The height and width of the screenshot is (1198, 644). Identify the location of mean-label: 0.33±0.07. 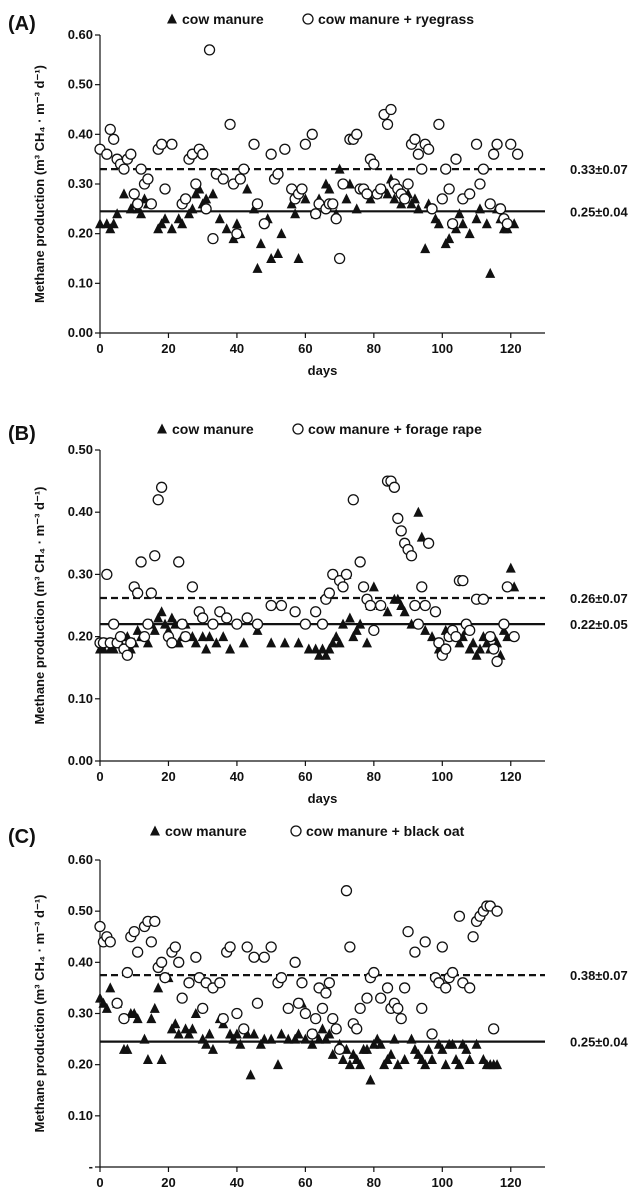
(599, 169).